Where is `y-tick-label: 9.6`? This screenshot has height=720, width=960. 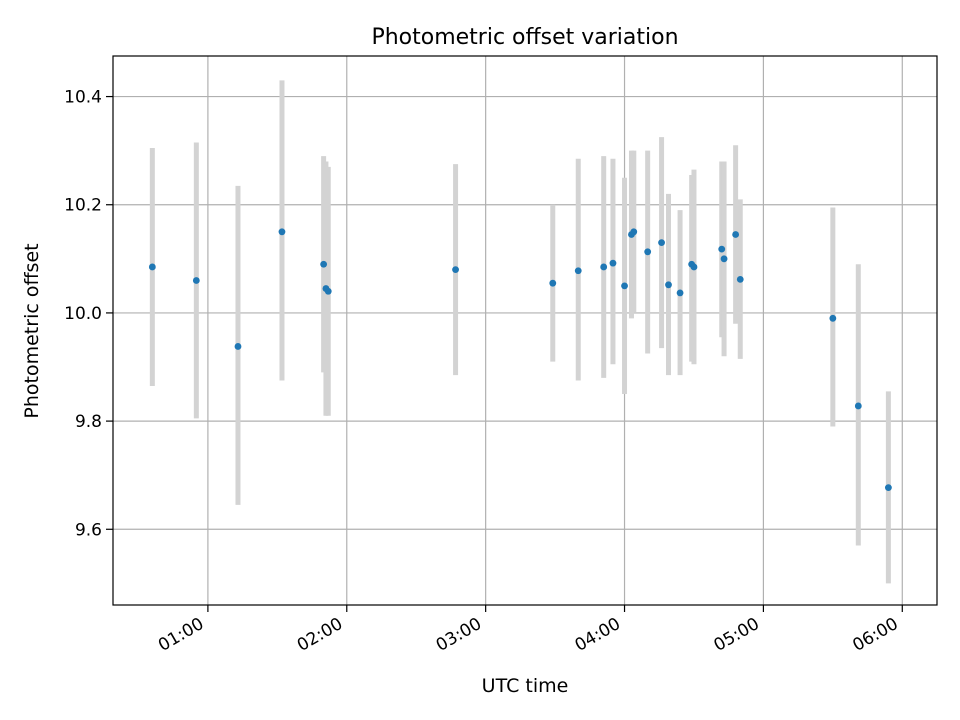 y-tick-label: 9.6 is located at coordinates (88, 530).